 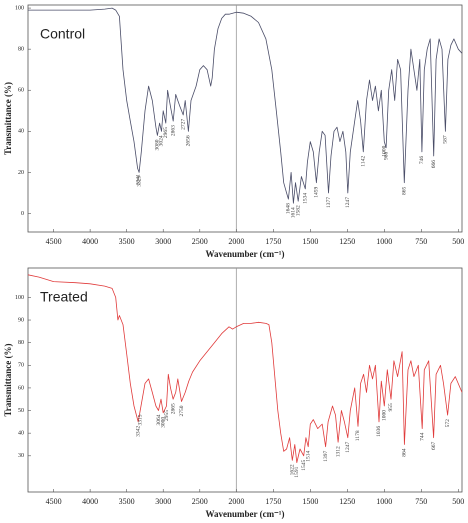 I want to click on y-tick-label: 90, so click(x=21, y=320).